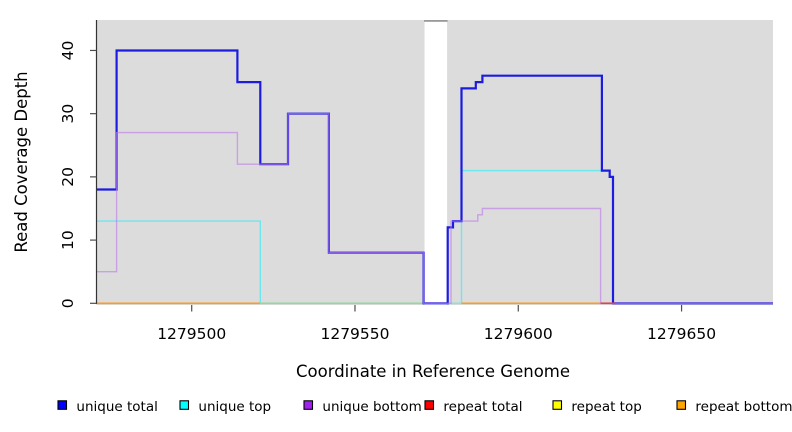  I want to click on legend-label-unique-bottom: unique bottom, so click(371, 407).